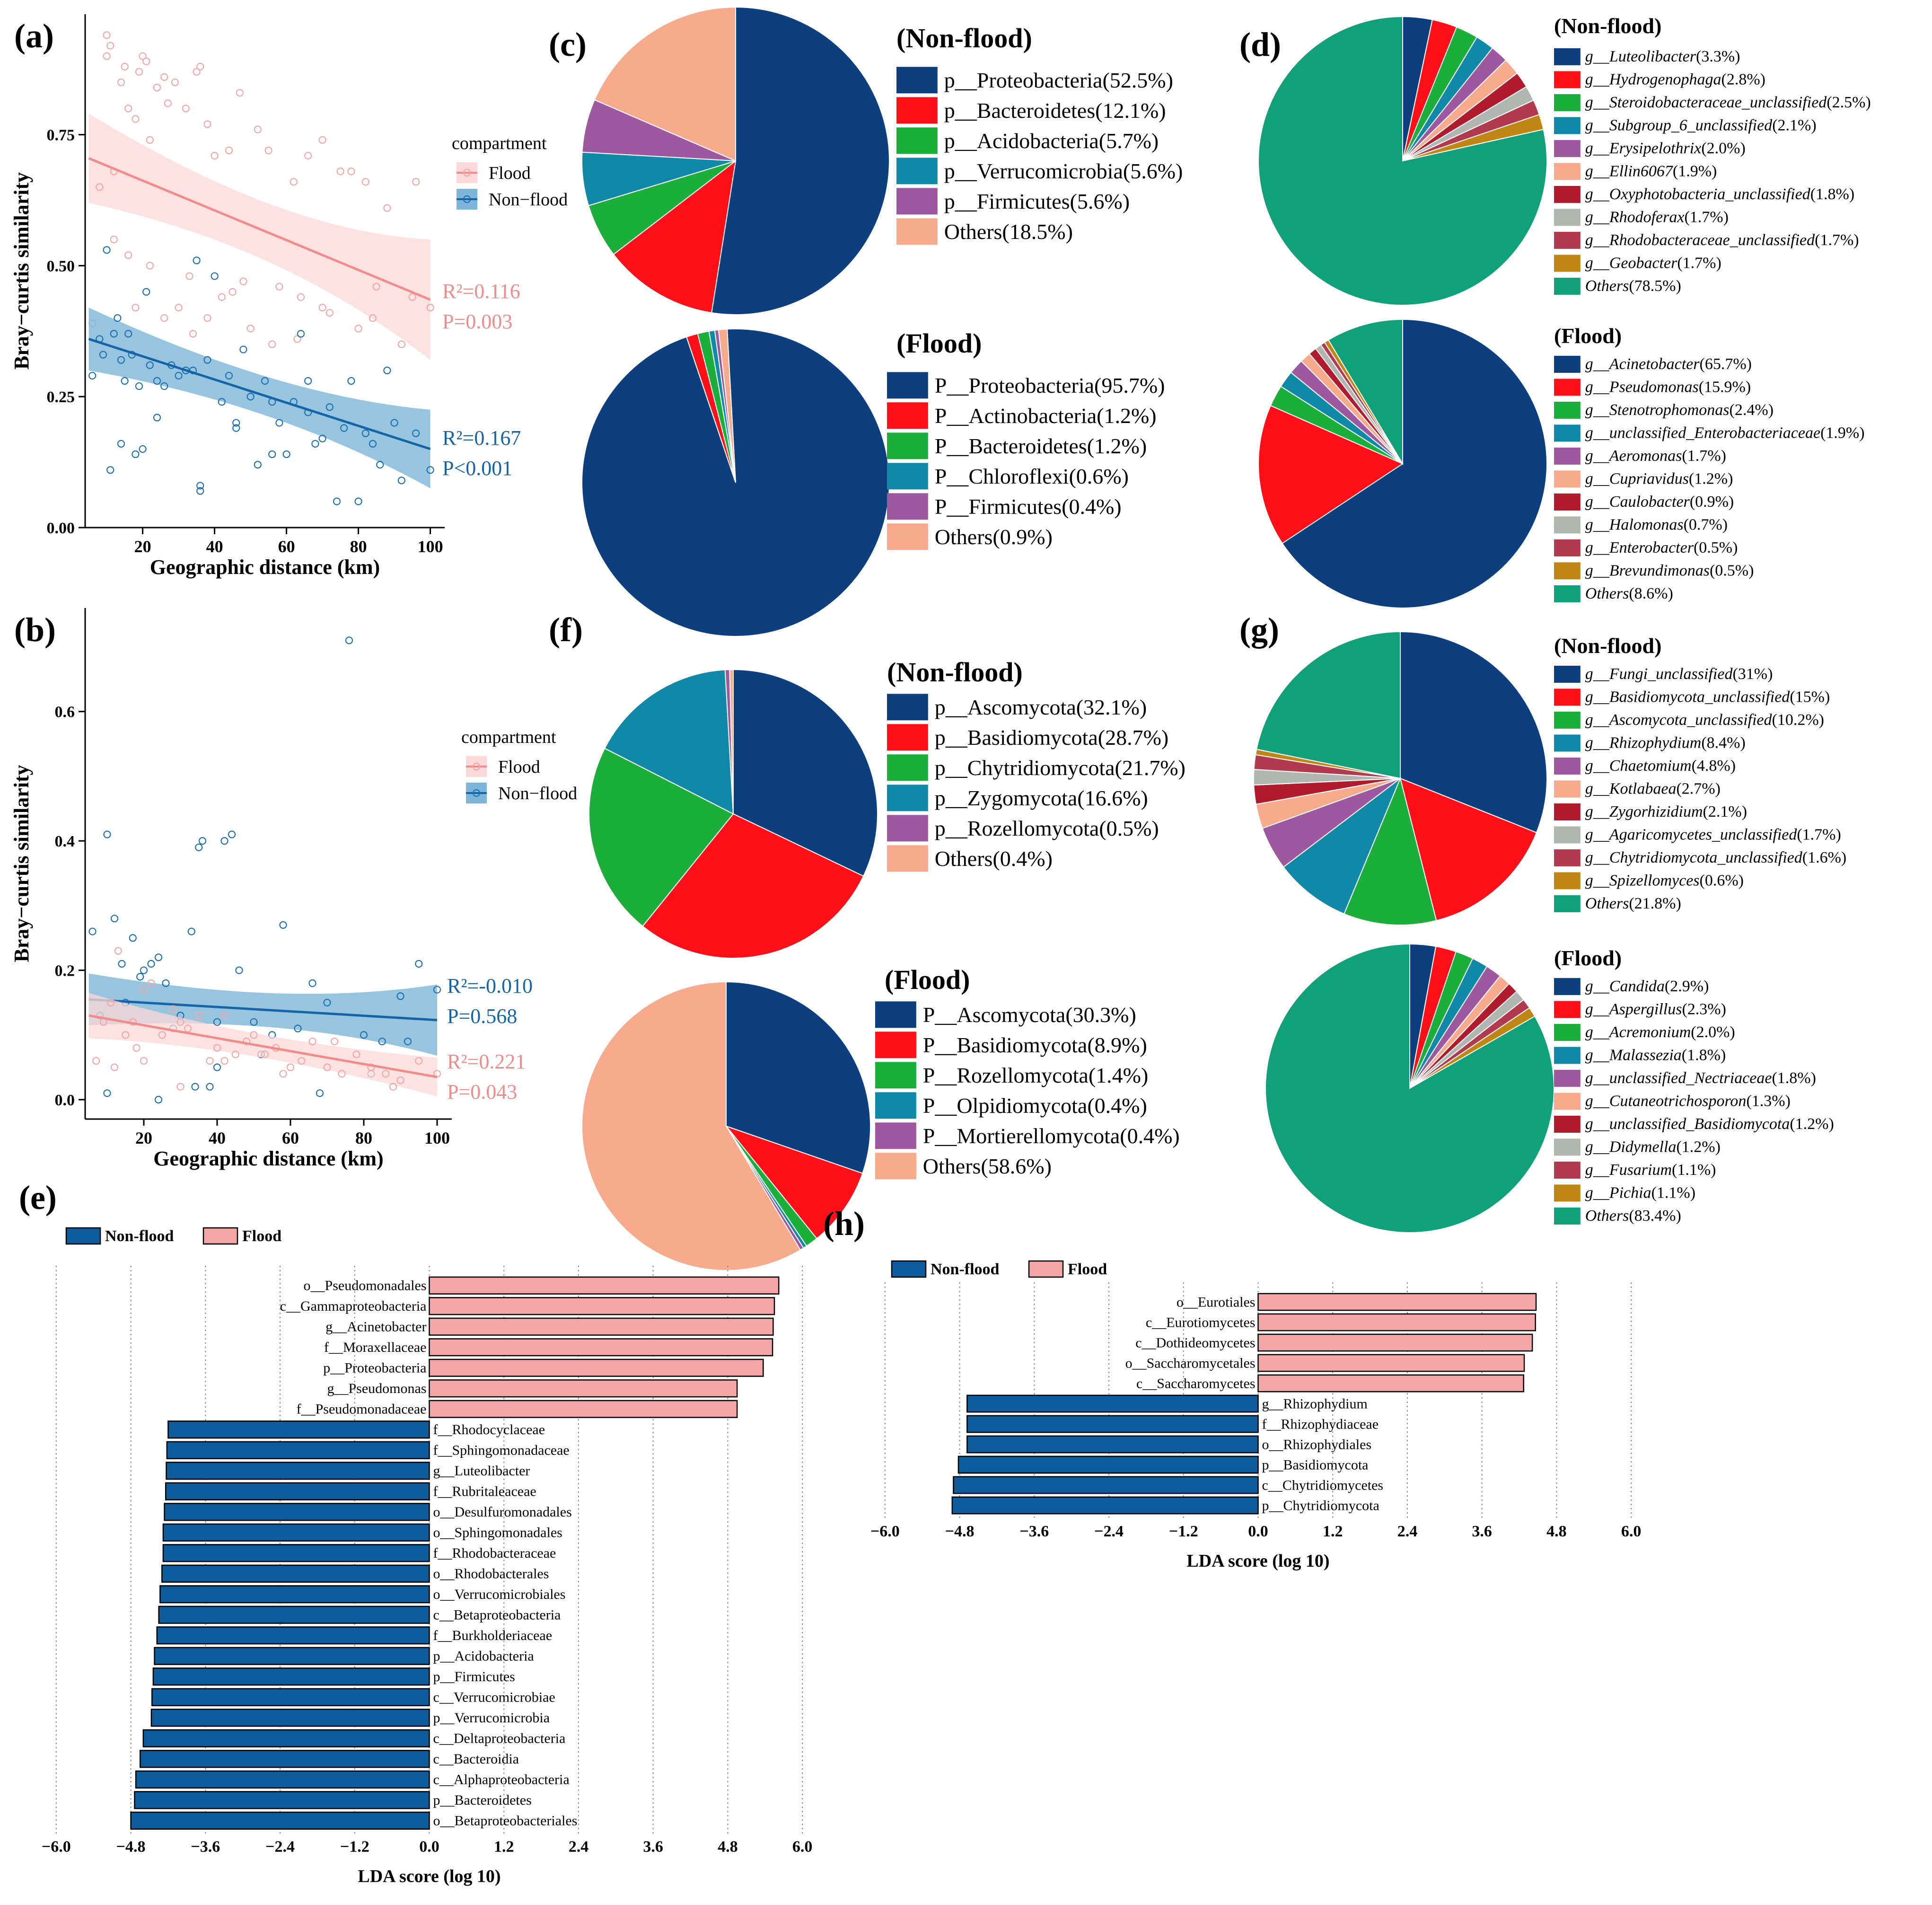  What do you see at coordinates (263, 1010) in the screenshot?
I see `regression-line-nonflood` at bounding box center [263, 1010].